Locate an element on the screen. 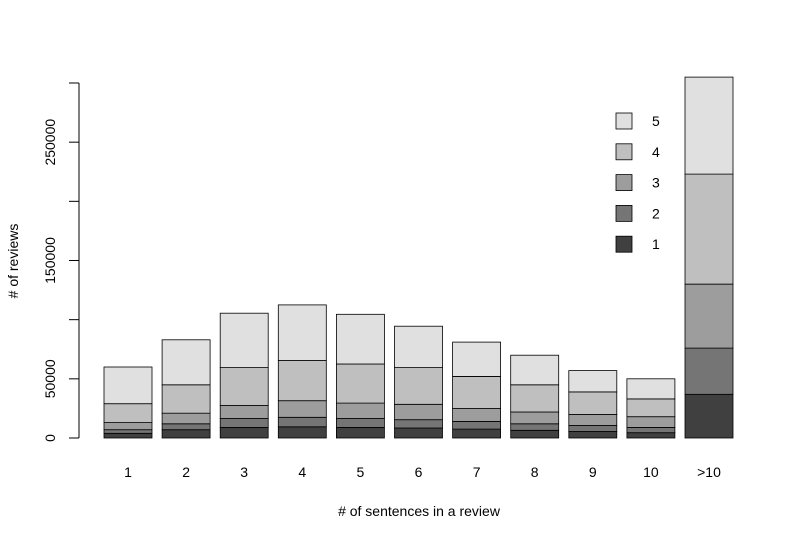 Image resolution: width=800 pixels, height=540 pixels. x-tick-label: 9 is located at coordinates (593, 472).